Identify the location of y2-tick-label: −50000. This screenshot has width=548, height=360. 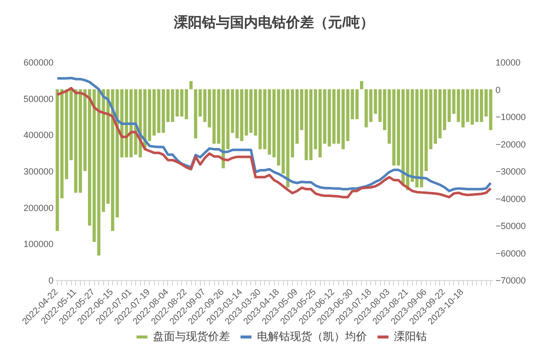
(511, 226).